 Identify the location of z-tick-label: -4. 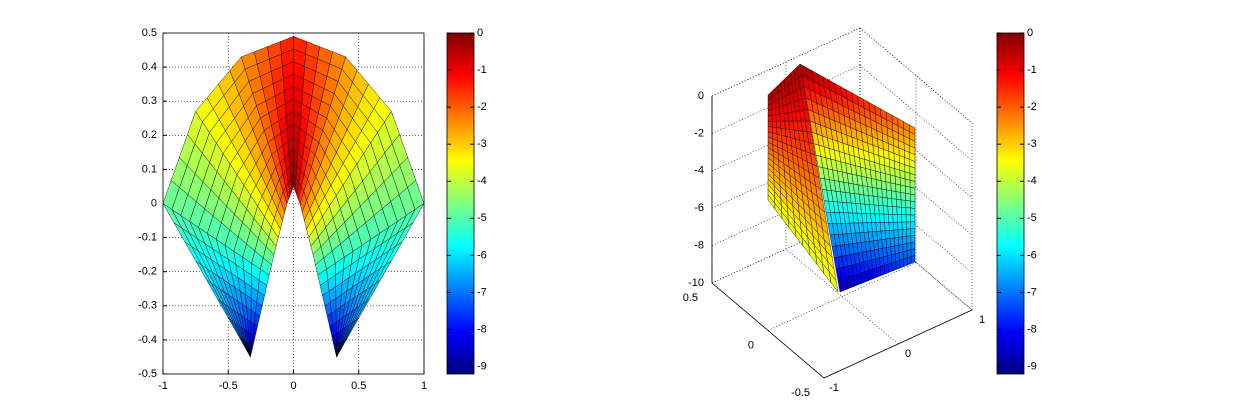
(699, 171).